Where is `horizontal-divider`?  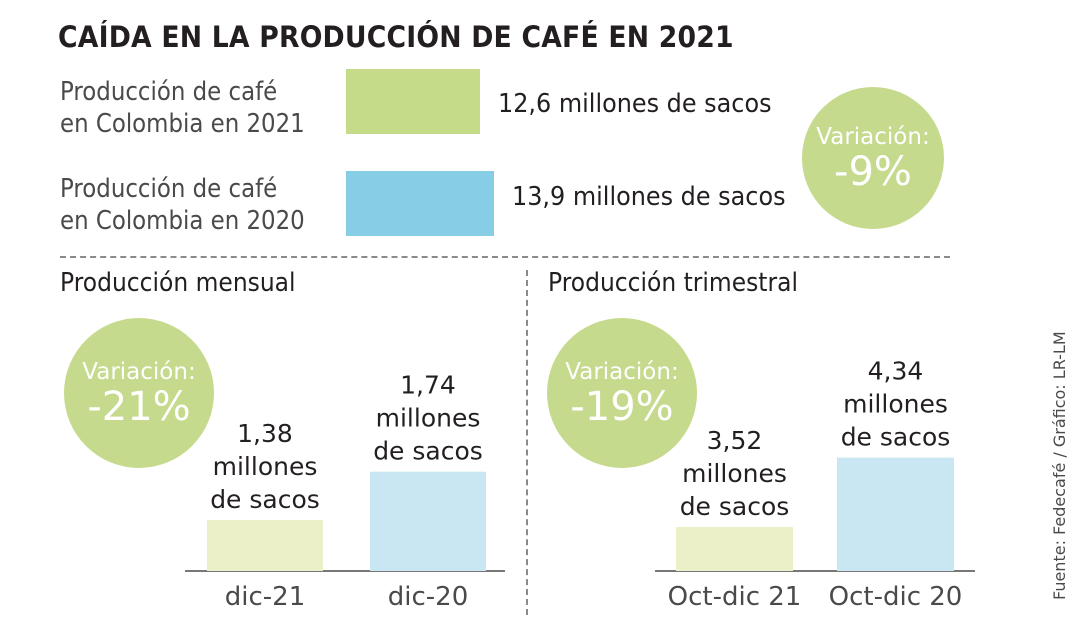
horizontal-divider is located at coordinates (505, 257).